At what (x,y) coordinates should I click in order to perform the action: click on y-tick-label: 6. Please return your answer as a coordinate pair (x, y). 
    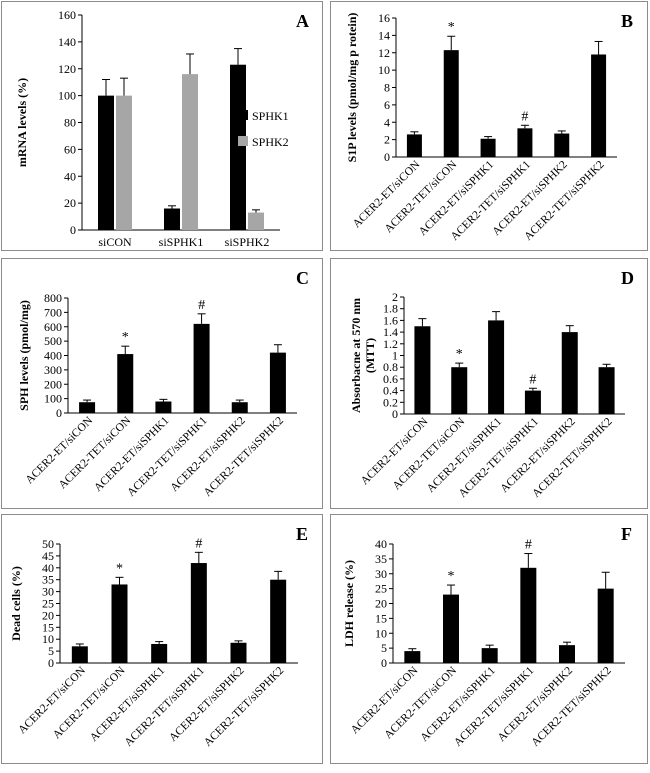
    Looking at the image, I should click on (387, 105).